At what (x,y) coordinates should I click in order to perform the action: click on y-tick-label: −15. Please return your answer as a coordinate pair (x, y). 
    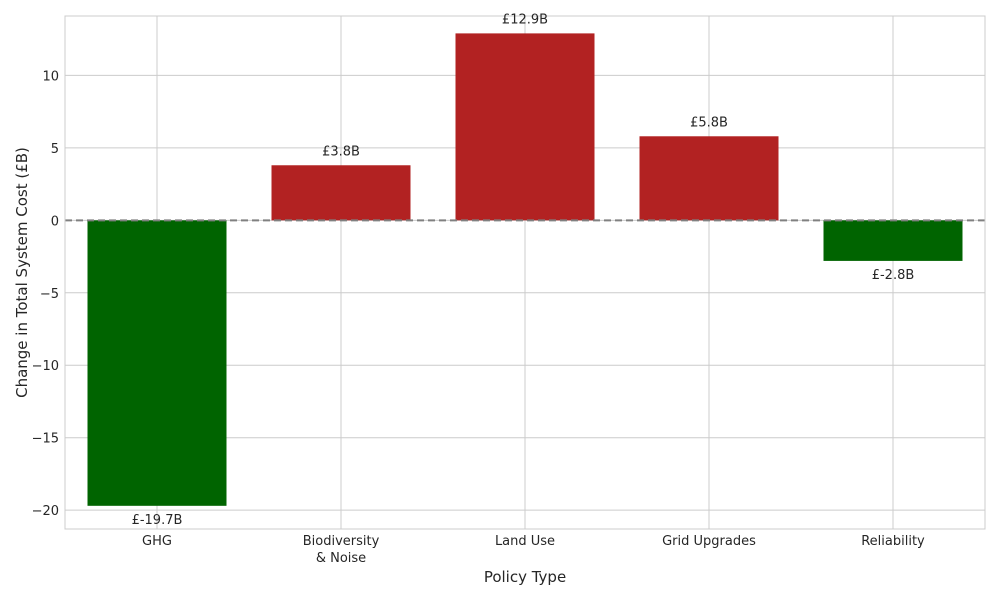
    Looking at the image, I should click on (45, 439).